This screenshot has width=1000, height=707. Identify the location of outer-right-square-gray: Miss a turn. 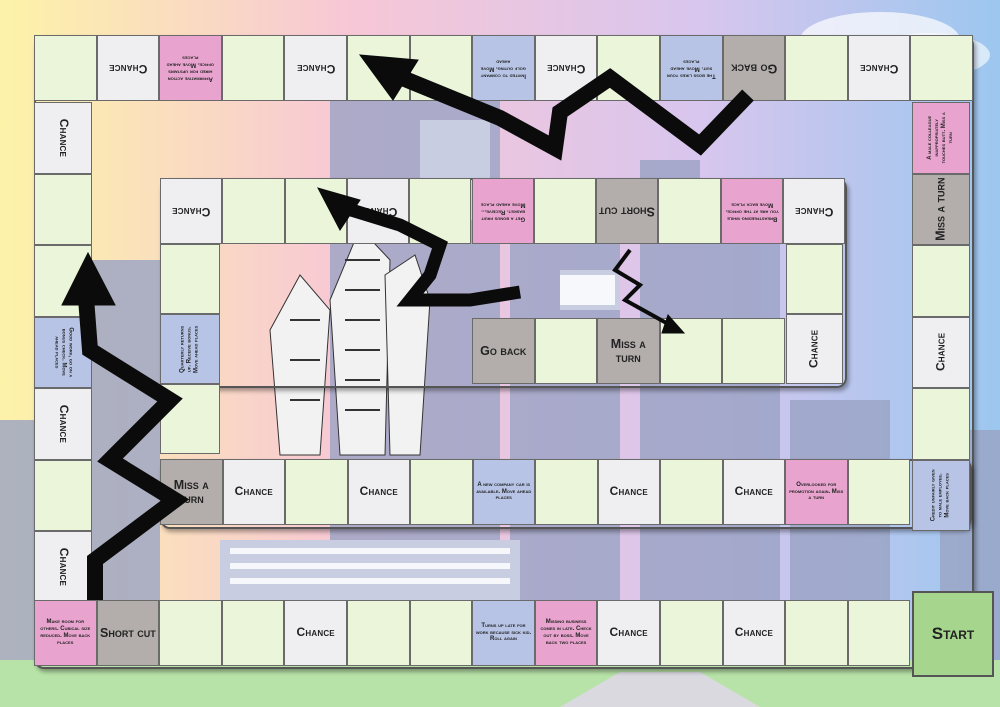
(941, 209).